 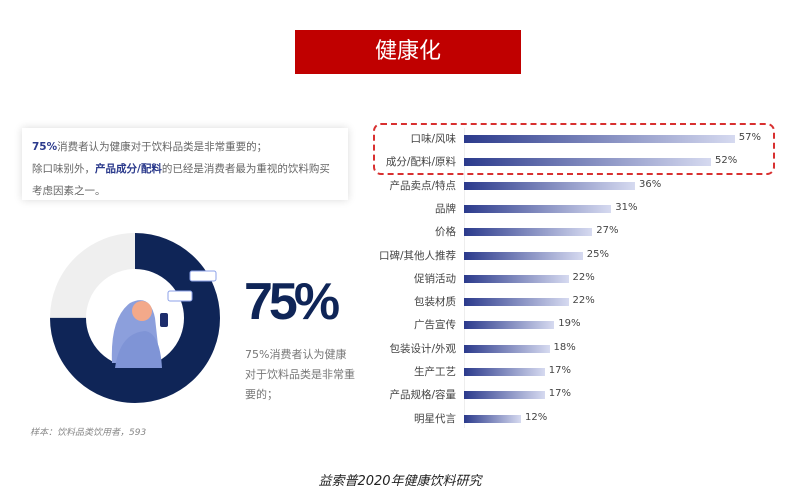 What do you see at coordinates (597, 254) in the screenshot?
I see `bar-value-label: 25%` at bounding box center [597, 254].